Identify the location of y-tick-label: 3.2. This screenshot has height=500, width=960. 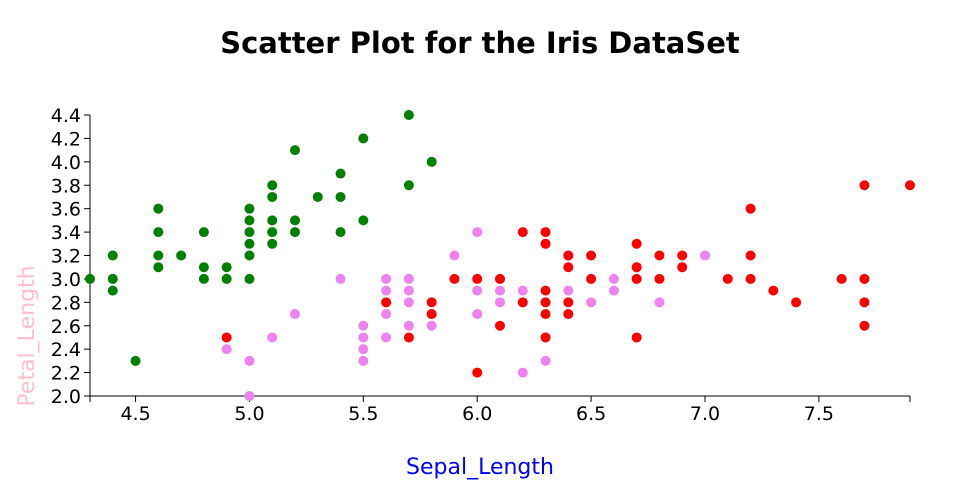
(66, 257).